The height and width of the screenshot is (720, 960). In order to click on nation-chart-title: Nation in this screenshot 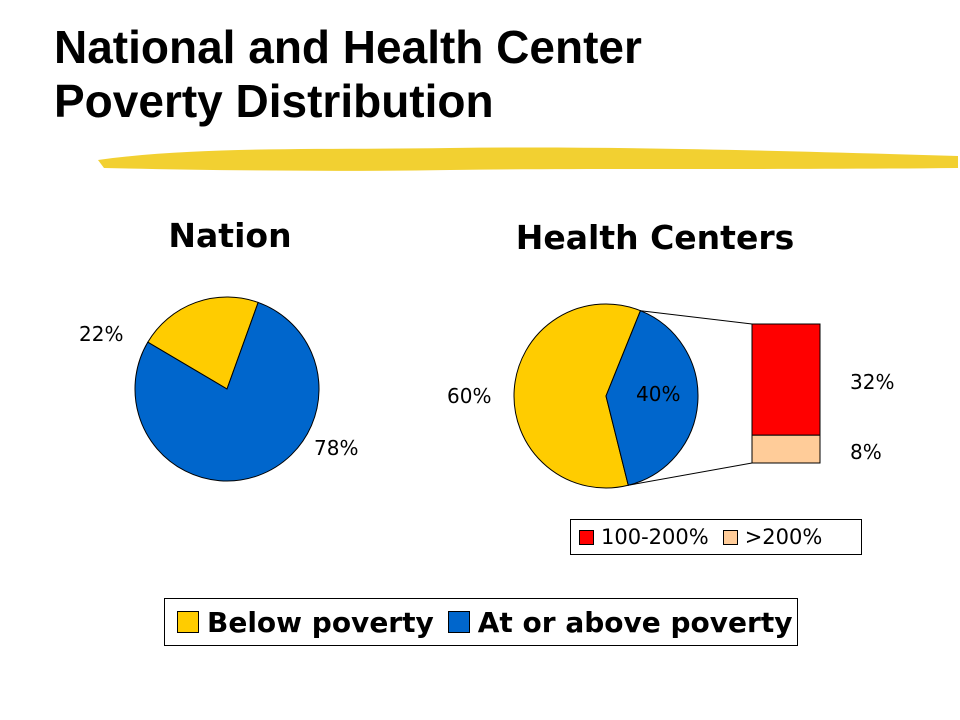, I will do `click(230, 235)`.